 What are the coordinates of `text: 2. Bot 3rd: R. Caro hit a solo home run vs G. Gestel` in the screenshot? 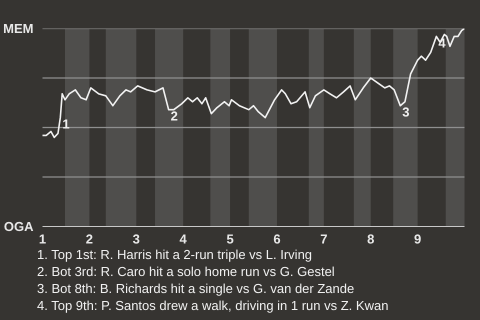 It's located at (186, 271).